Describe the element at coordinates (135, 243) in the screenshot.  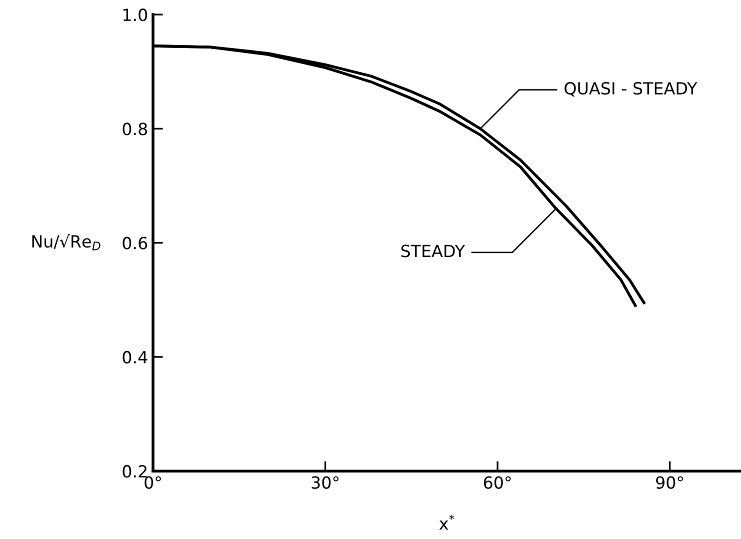
I see `y-tick-label: 0.6` at that location.